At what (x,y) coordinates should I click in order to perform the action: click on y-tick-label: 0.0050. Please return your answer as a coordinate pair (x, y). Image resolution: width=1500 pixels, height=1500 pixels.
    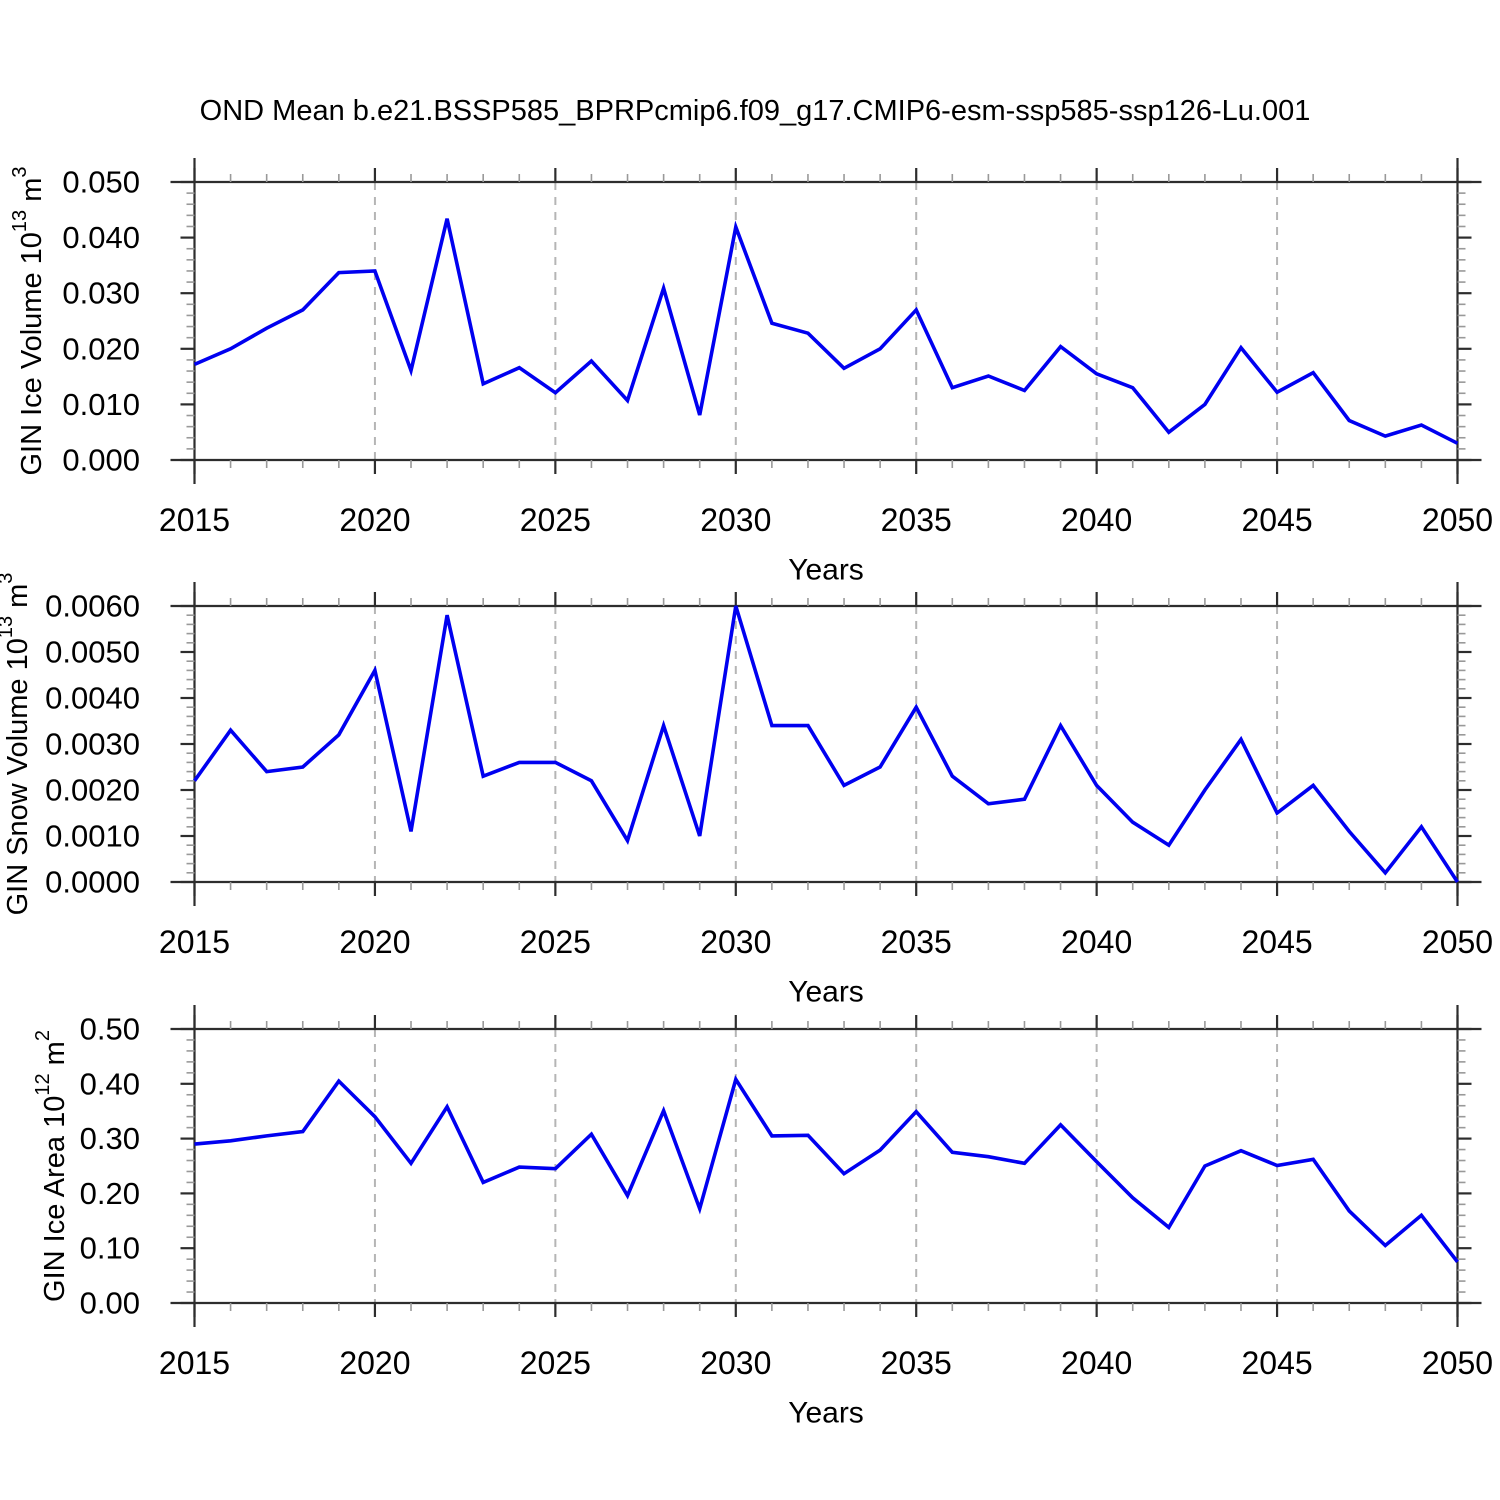
    Looking at the image, I should click on (92, 652).